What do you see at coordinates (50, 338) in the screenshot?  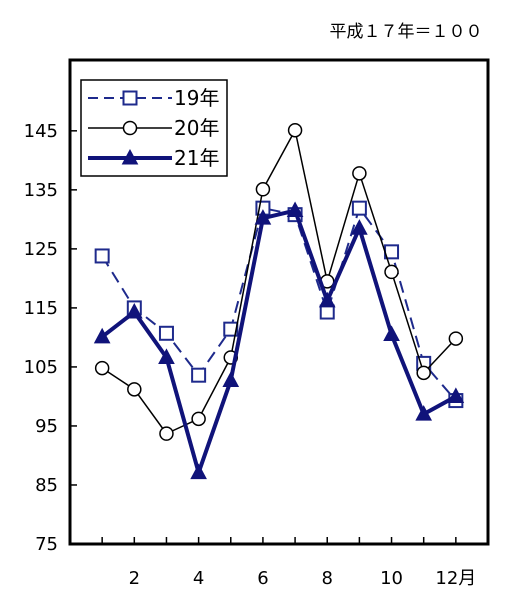 I see `y-axis: 75 85 95 105 115 125 135 145` at bounding box center [50, 338].